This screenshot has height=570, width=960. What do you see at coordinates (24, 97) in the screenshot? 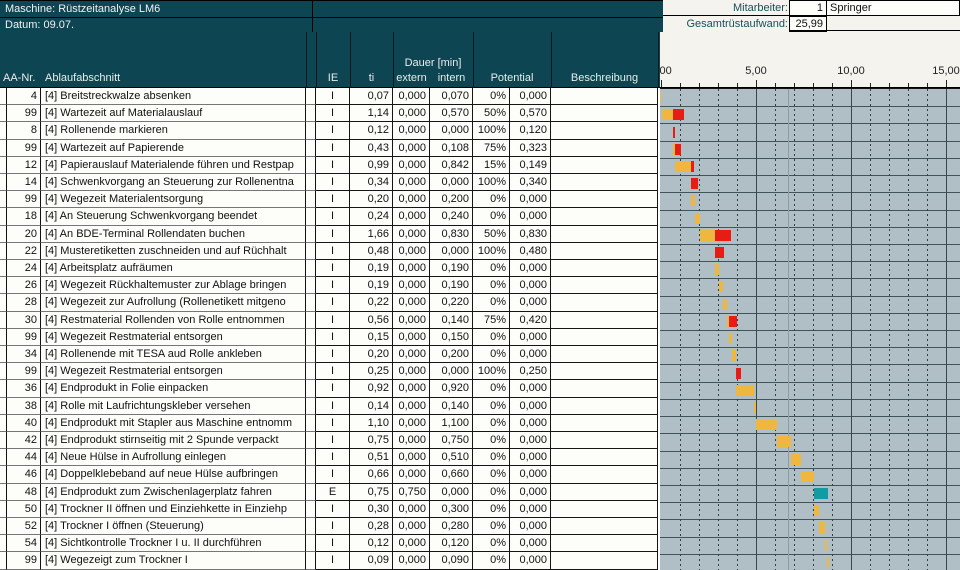
I see `cell-aa-nr: 4` at bounding box center [24, 97].